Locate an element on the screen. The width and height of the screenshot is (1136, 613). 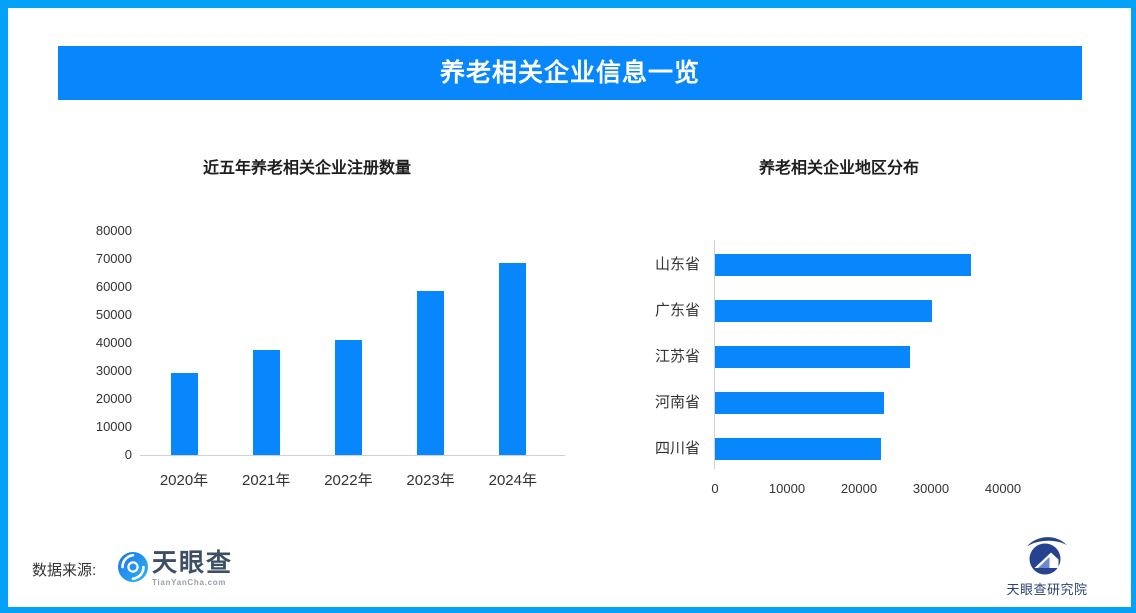
x-axis-tick-label: 20000 is located at coordinates (859, 488).